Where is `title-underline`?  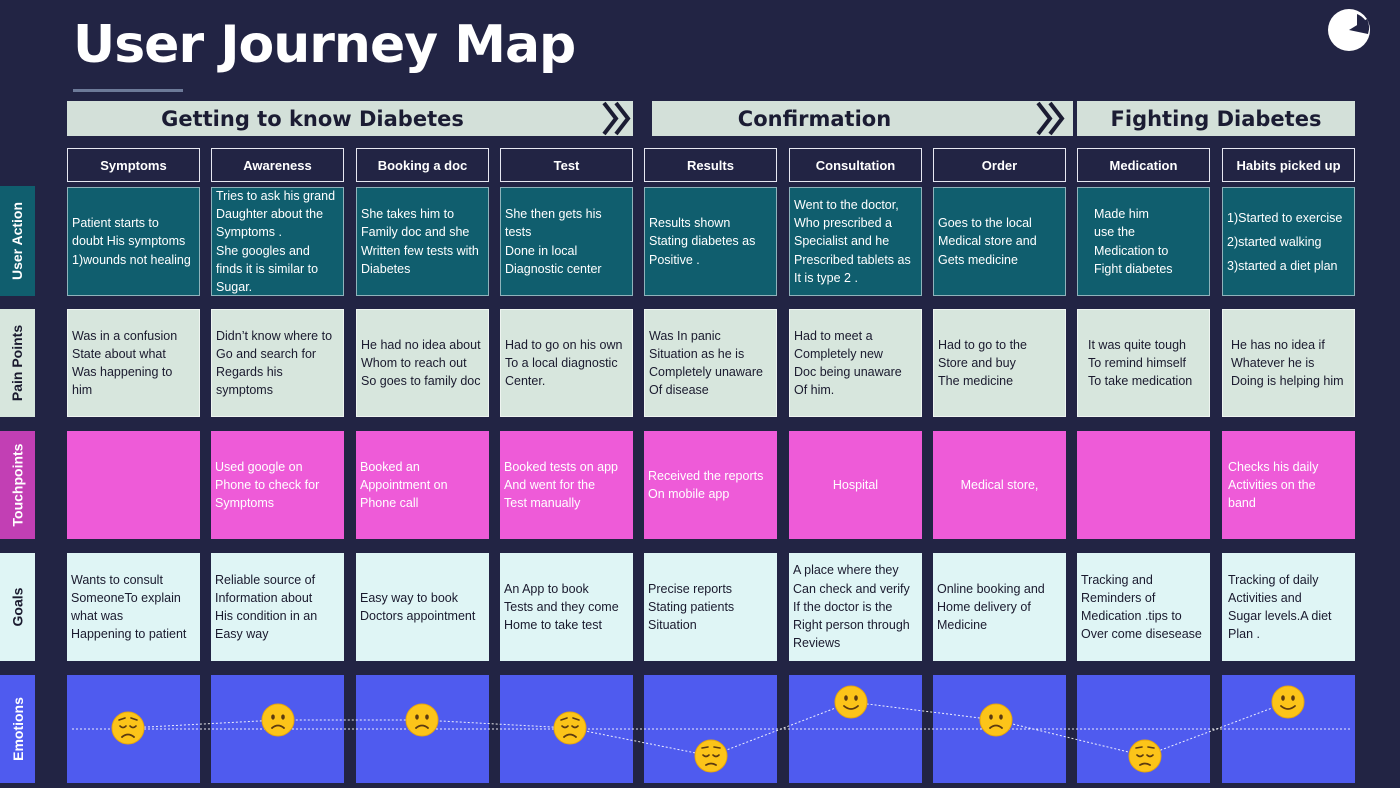
title-underline is located at coordinates (128, 90).